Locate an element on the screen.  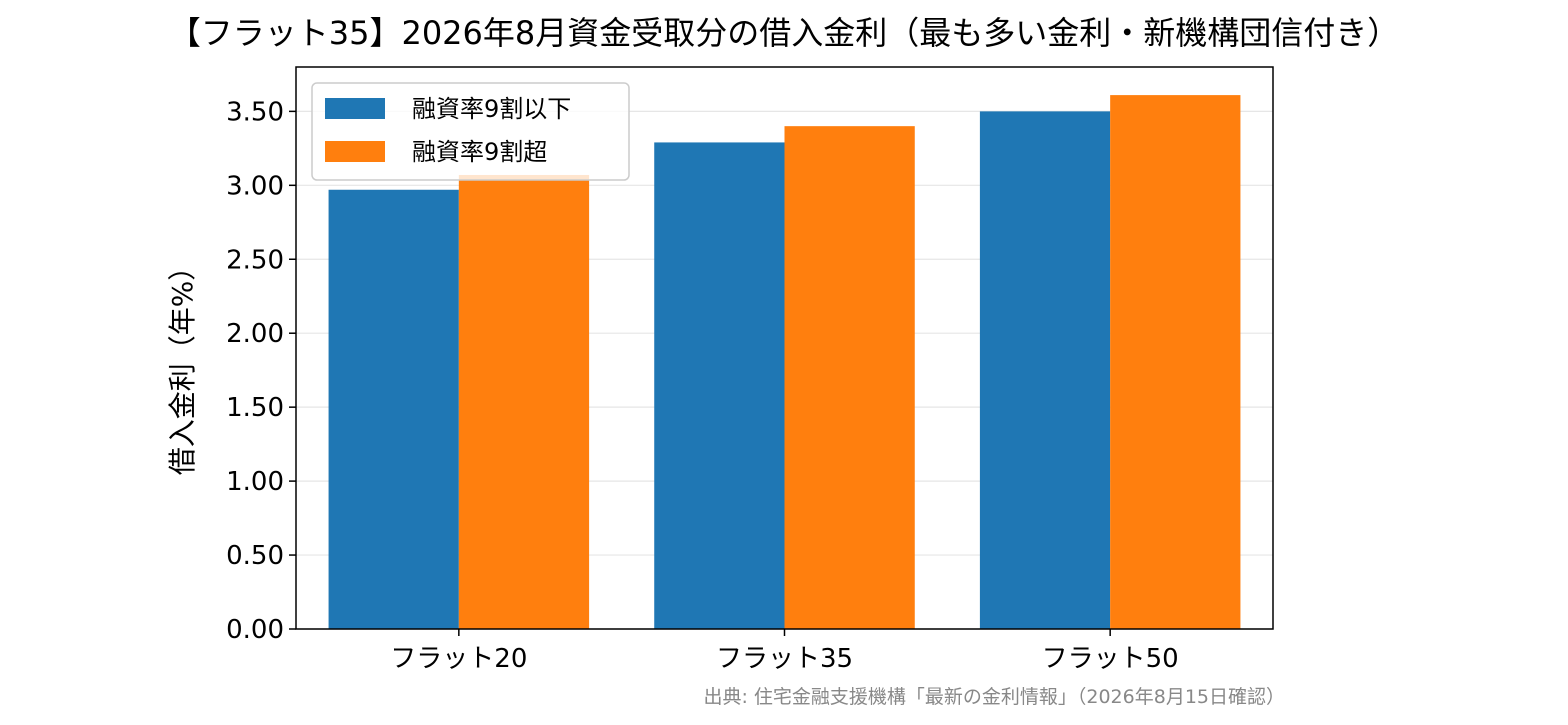
y-tick-label: 2.00 is located at coordinates (255, 334).